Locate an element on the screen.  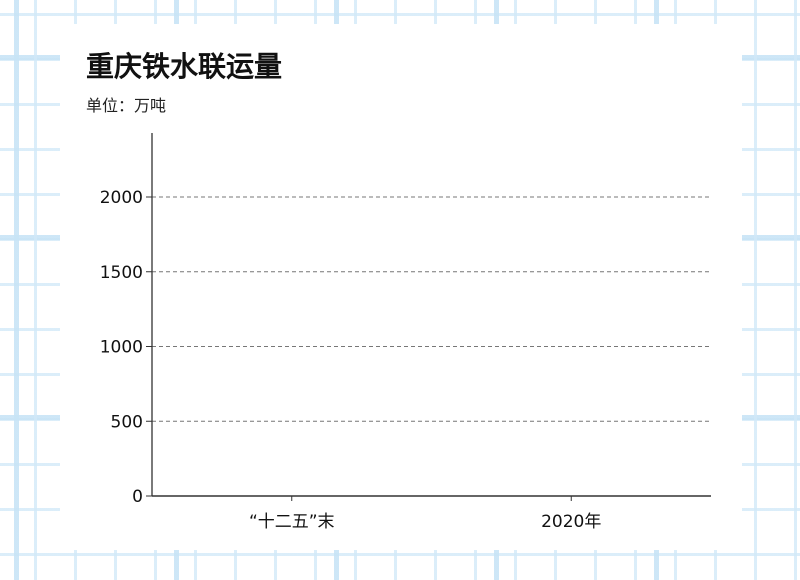
x-tick-label: “十二五”末 is located at coordinates (292, 522).